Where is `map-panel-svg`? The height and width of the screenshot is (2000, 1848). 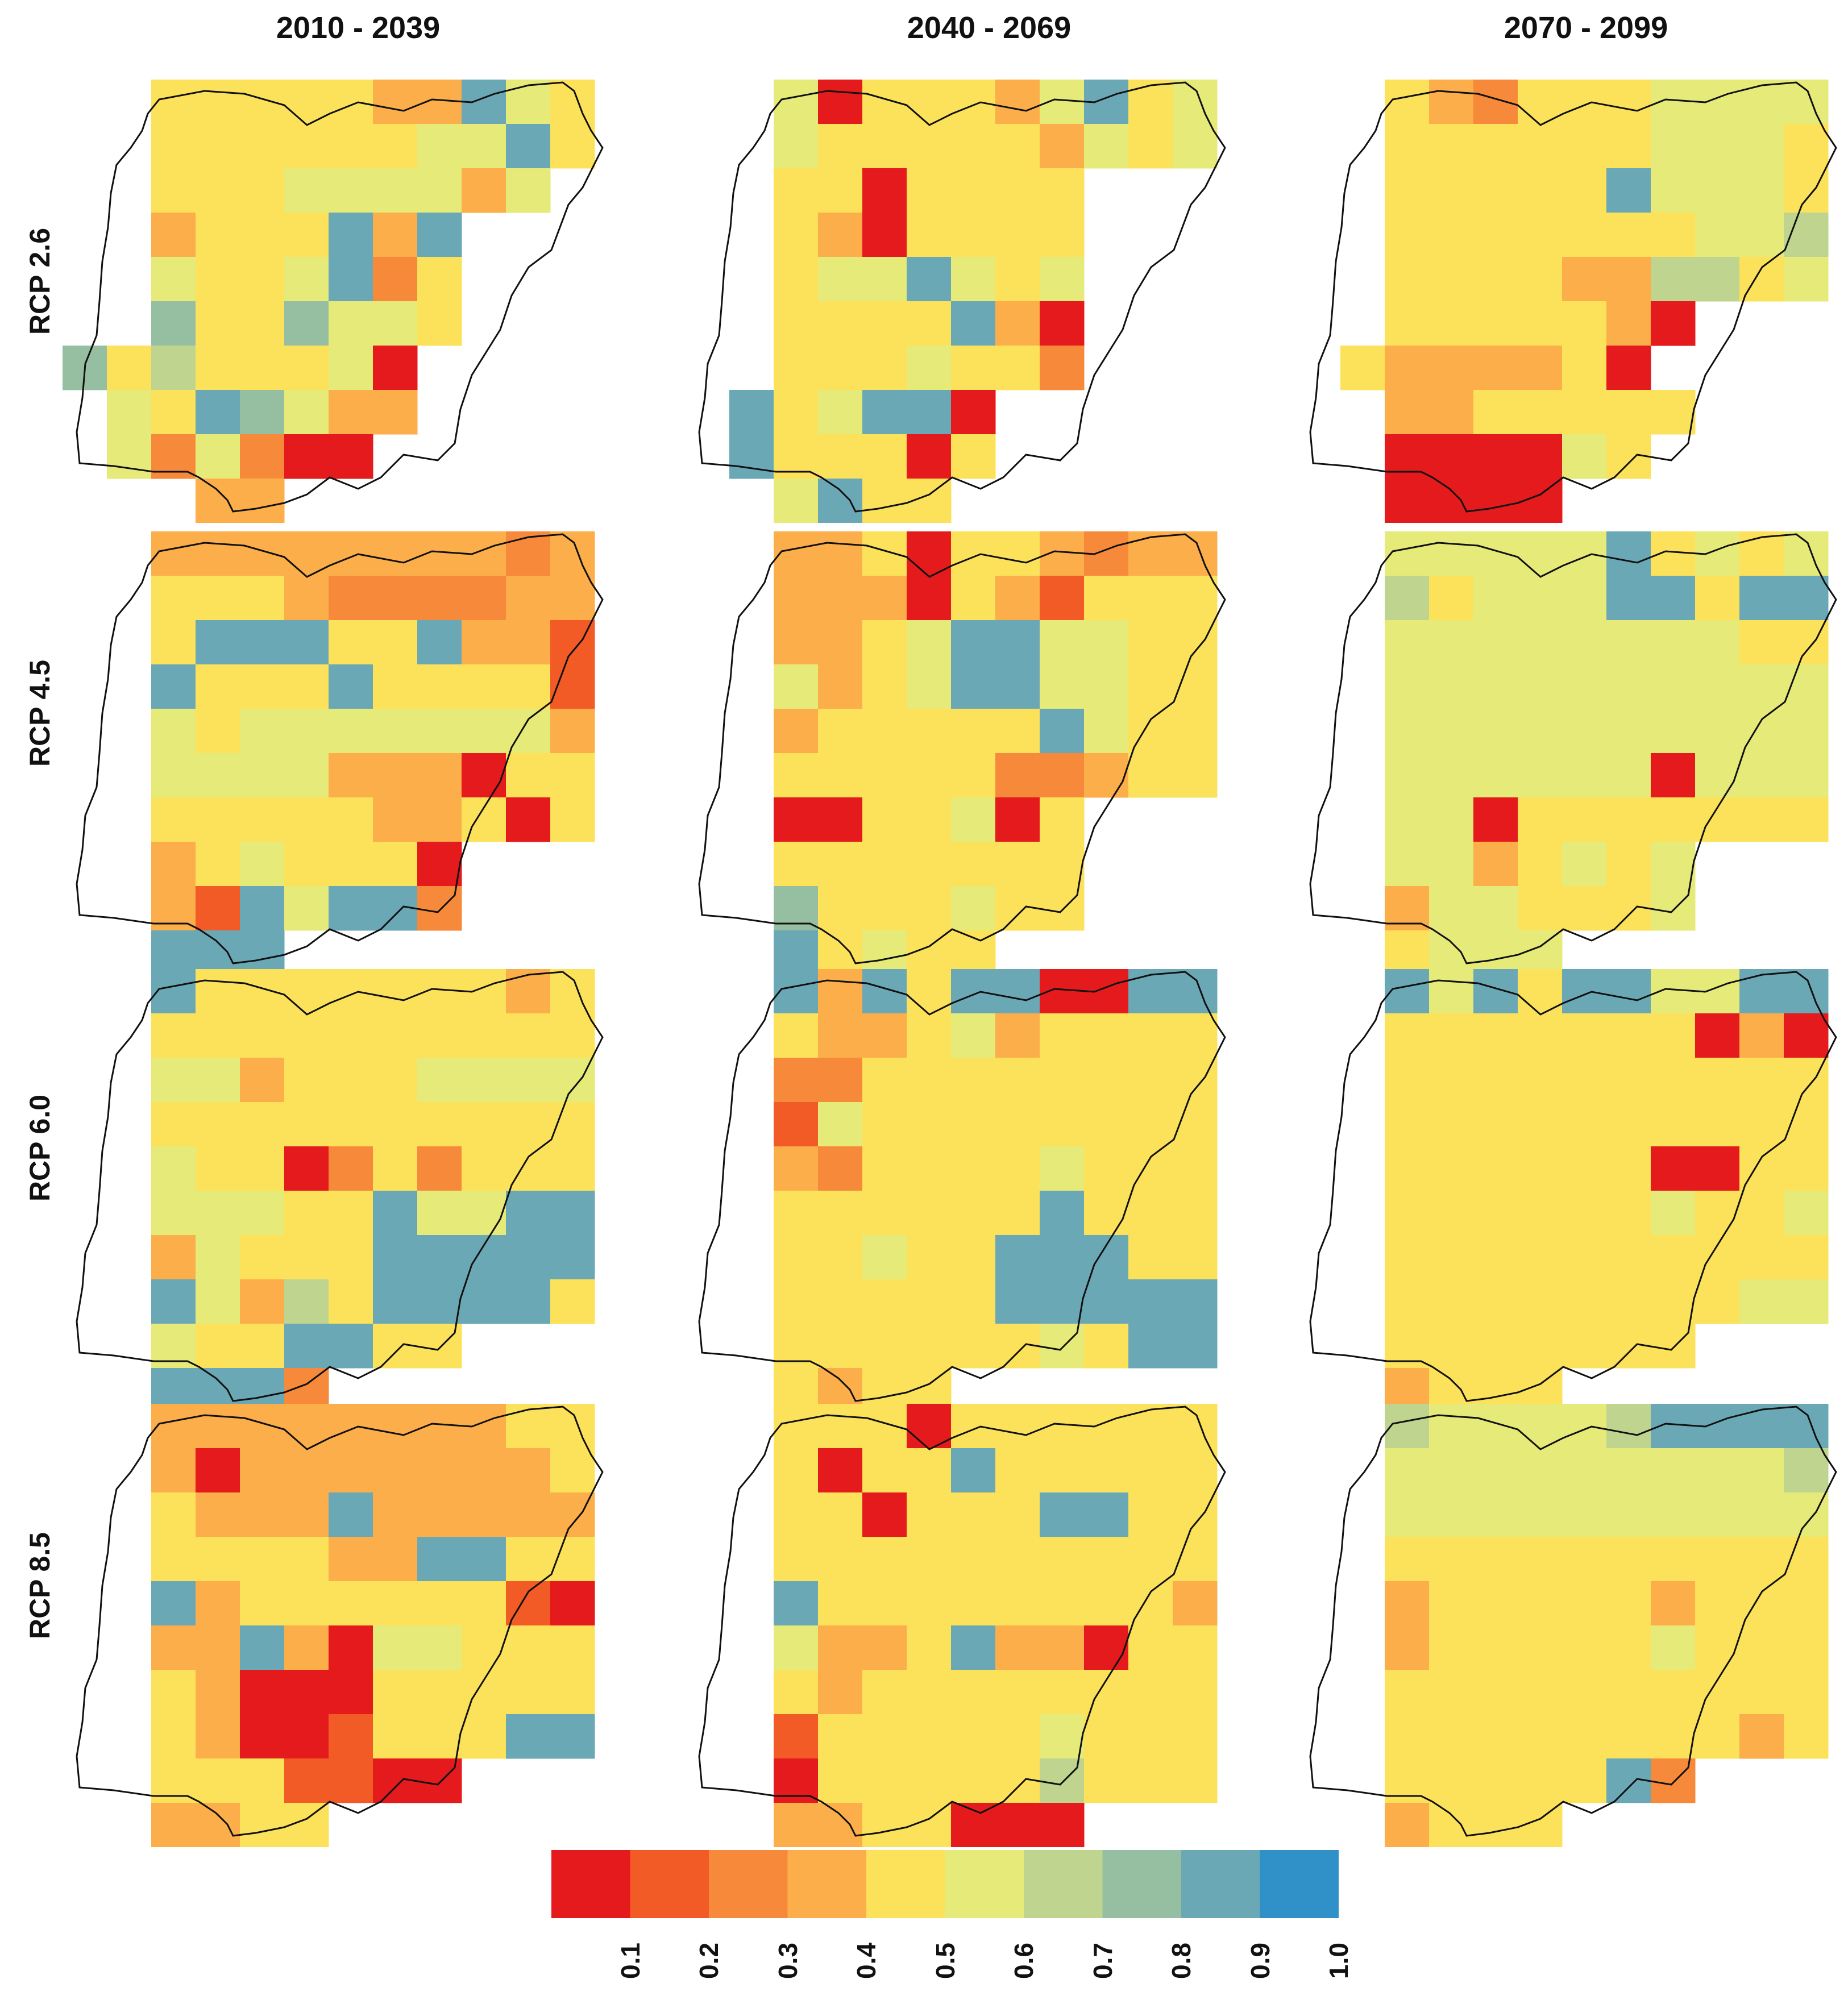
map-panel-svg is located at coordinates (340, 1190).